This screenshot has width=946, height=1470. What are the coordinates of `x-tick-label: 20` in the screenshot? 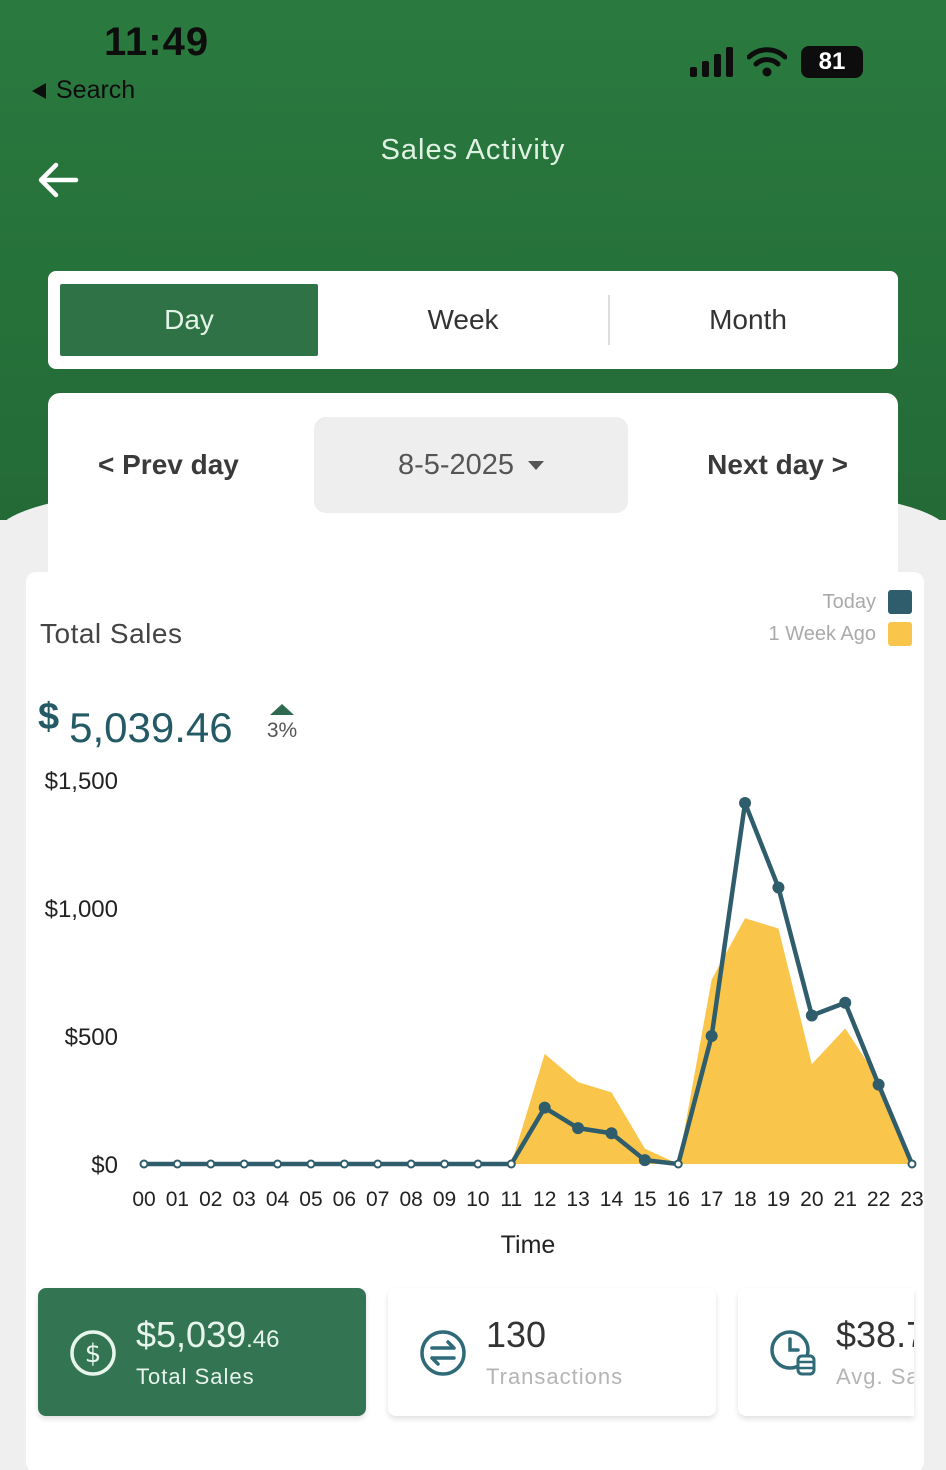 It's located at (811, 1199).